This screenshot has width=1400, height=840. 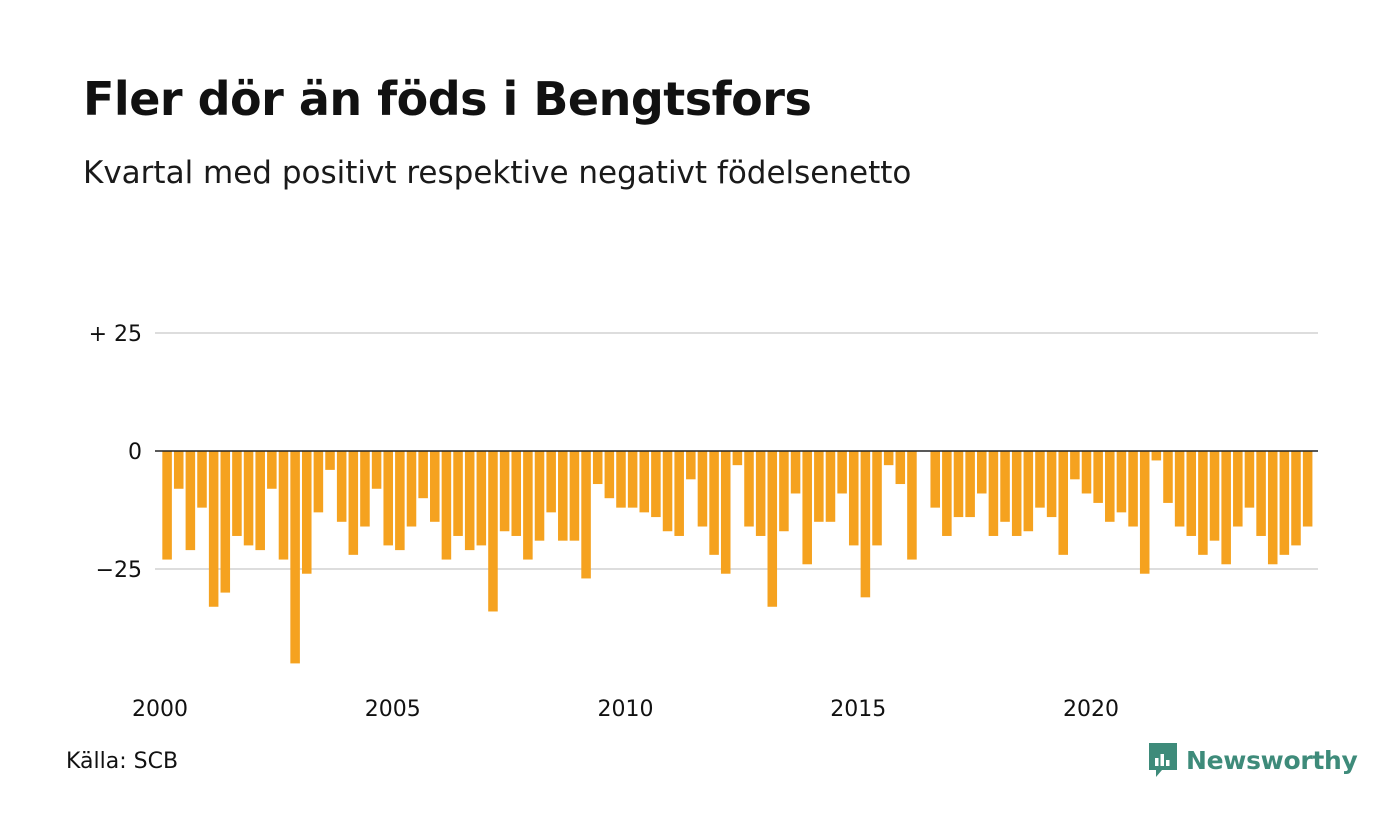 I want to click on x-tick-label: 2020, so click(x=1091, y=709).